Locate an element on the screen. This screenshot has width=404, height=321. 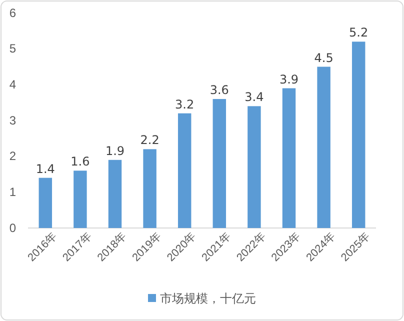
data-label: 5.2 is located at coordinates (358, 33).